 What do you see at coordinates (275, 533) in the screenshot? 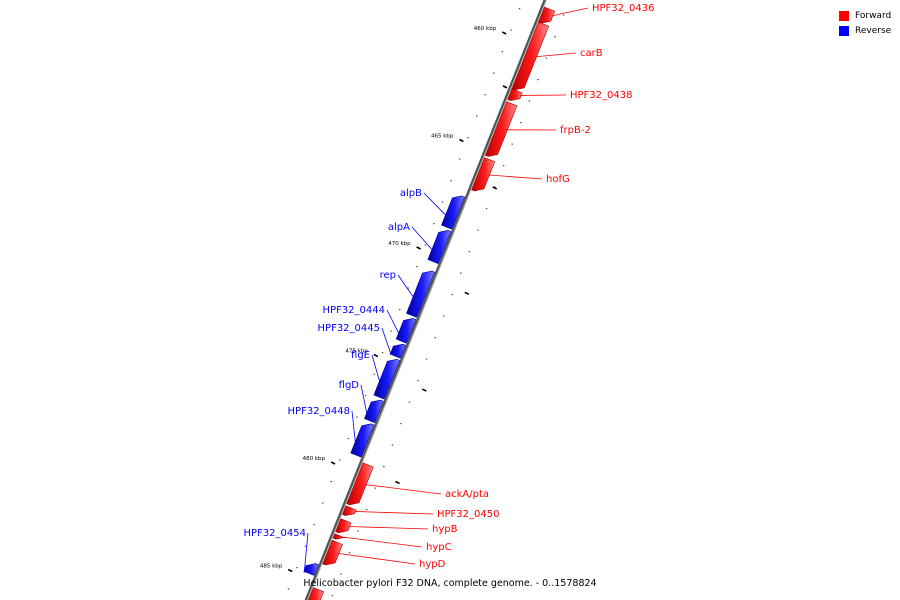
I see `gene-label: HPF32_0454` at bounding box center [275, 533].